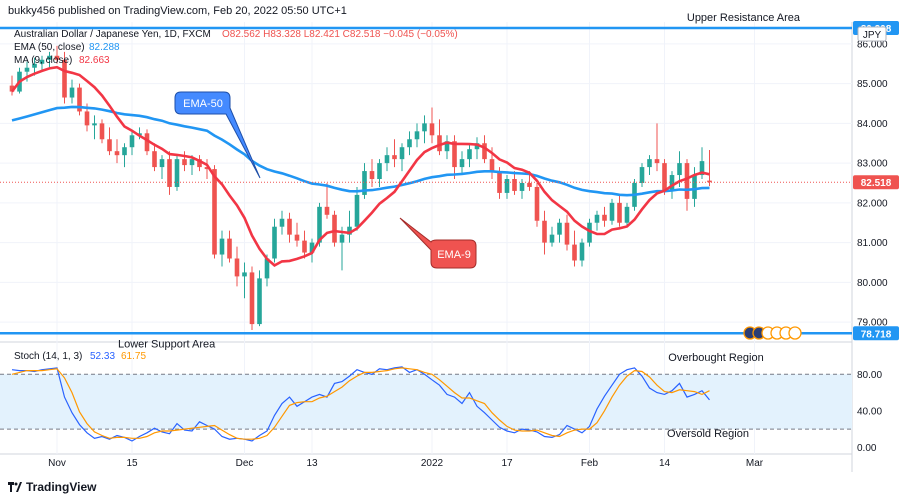 The image size is (900, 500). What do you see at coordinates (49, 47) in the screenshot?
I see `legend-ema-label: EMA (50, close)` at bounding box center [49, 47].